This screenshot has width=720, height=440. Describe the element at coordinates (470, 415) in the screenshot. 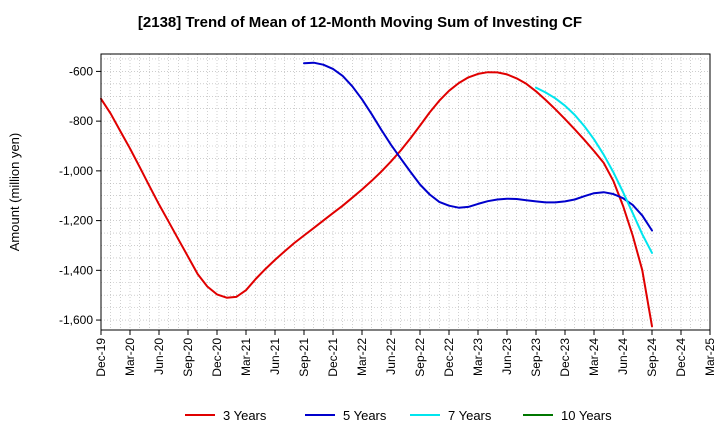

I see `legend-label: 7 Years` at that location.